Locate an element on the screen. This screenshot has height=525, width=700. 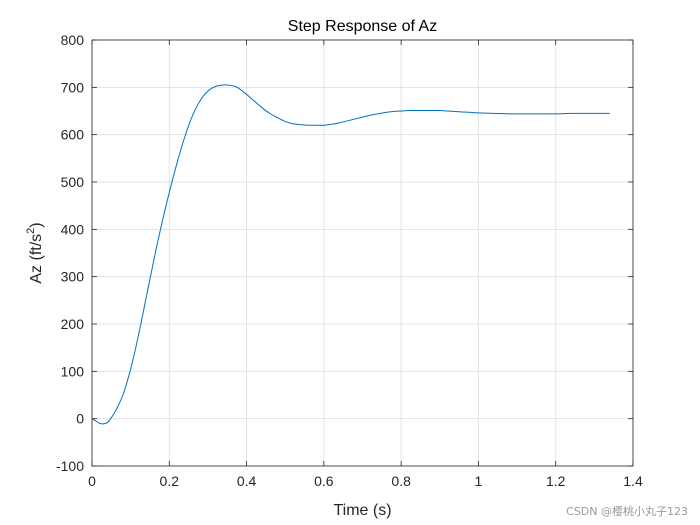
x-tick-label: 0 is located at coordinates (92, 481).